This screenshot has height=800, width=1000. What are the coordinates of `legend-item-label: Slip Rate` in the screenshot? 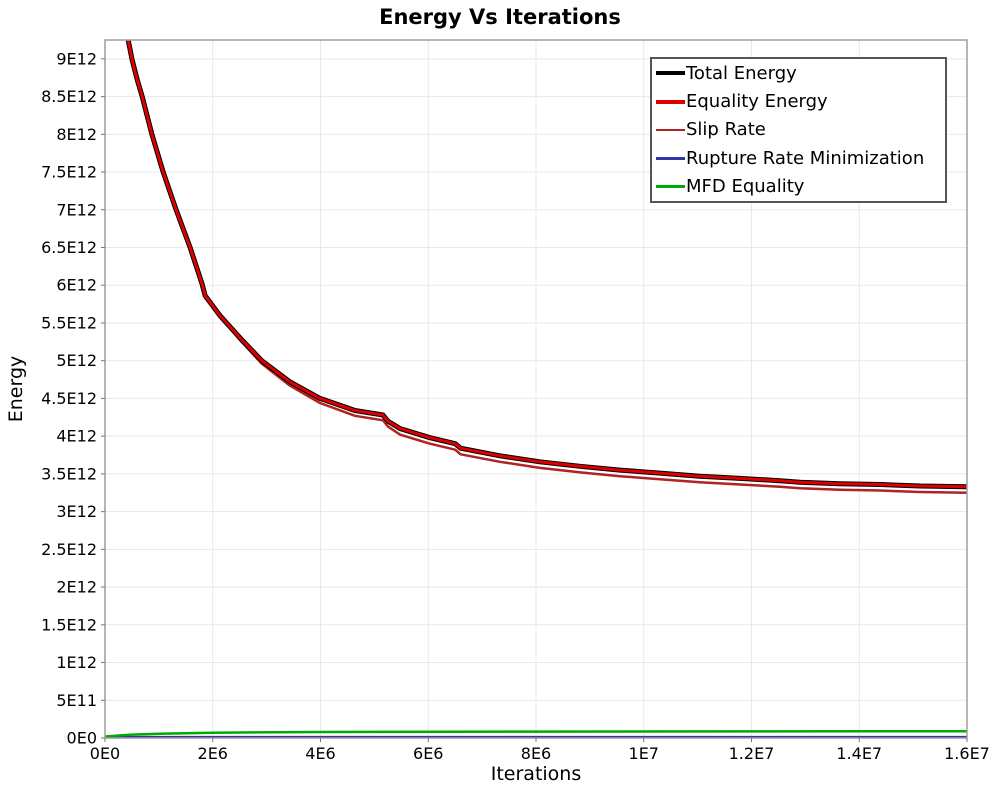 It's located at (726, 130).